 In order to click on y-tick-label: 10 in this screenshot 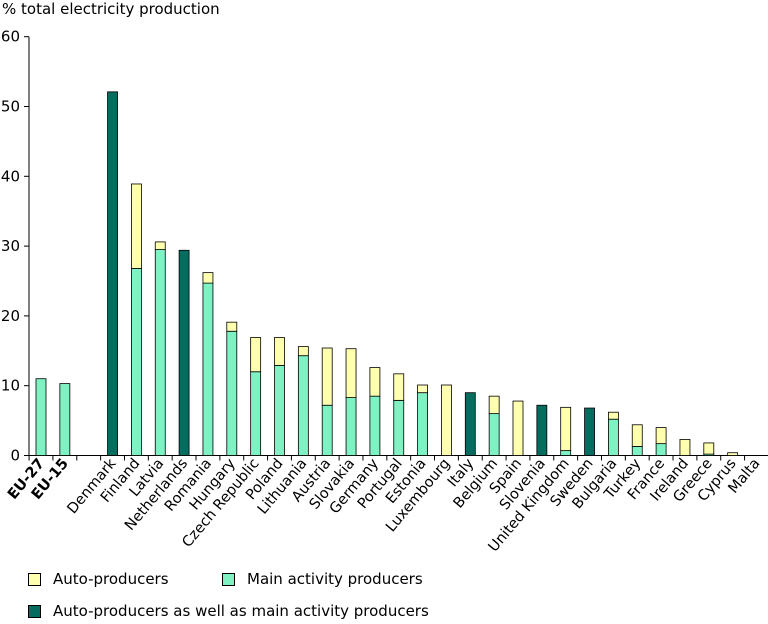, I will do `click(10, 386)`.